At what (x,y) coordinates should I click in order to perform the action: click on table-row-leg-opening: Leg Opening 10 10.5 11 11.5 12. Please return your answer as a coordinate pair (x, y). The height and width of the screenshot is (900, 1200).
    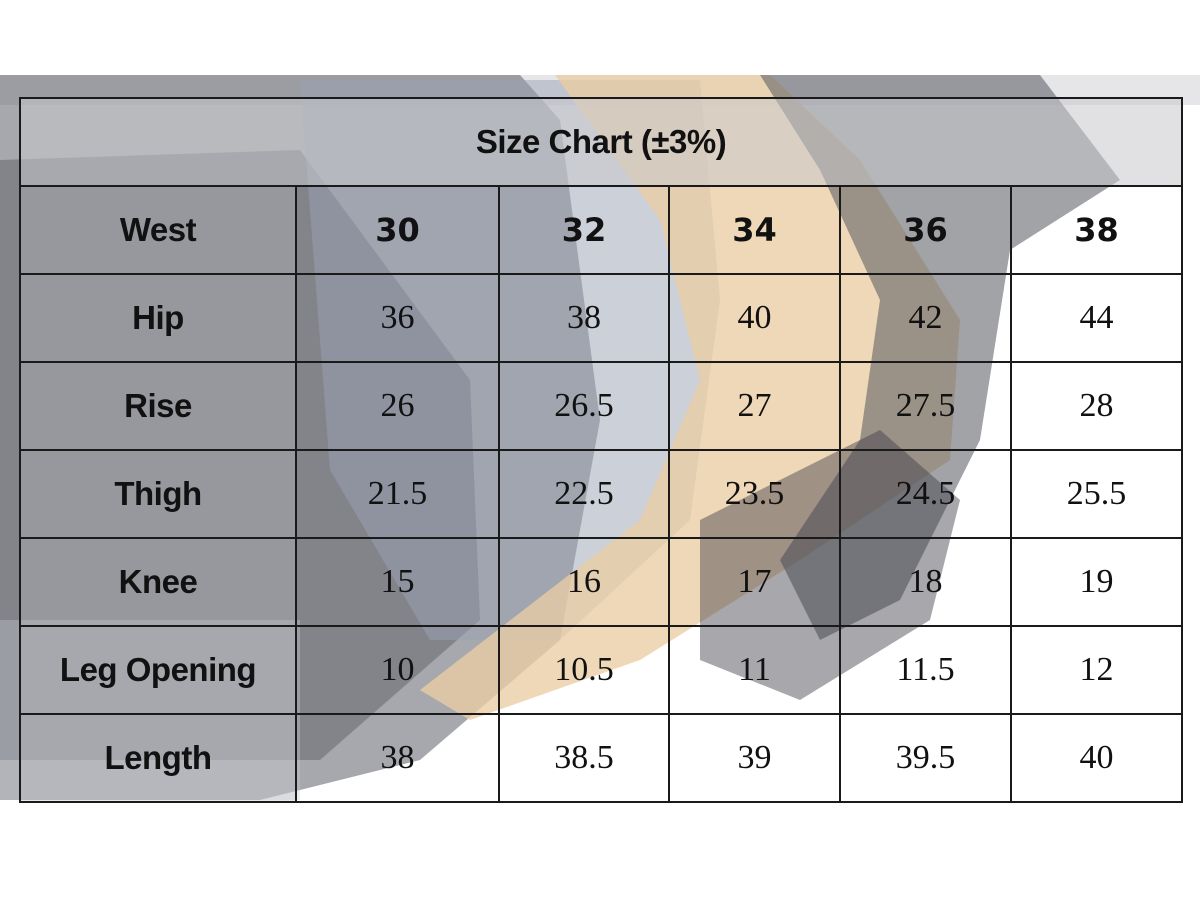
    Looking at the image, I should click on (601, 670).